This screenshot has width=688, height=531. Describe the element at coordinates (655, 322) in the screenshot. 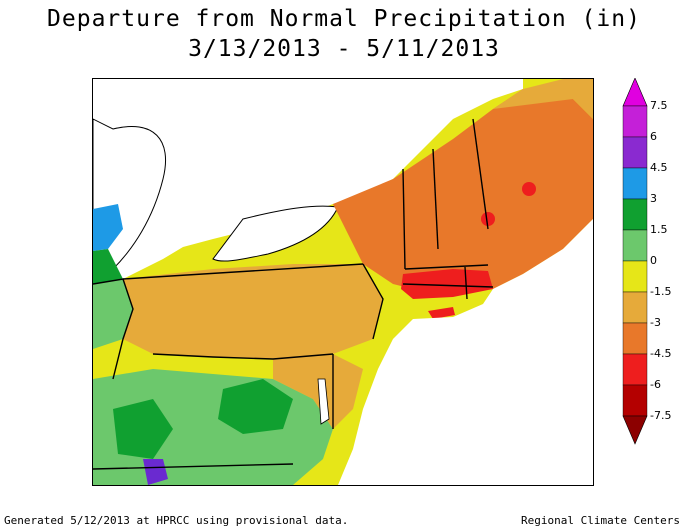

I see `legend-tick-label: -3` at that location.